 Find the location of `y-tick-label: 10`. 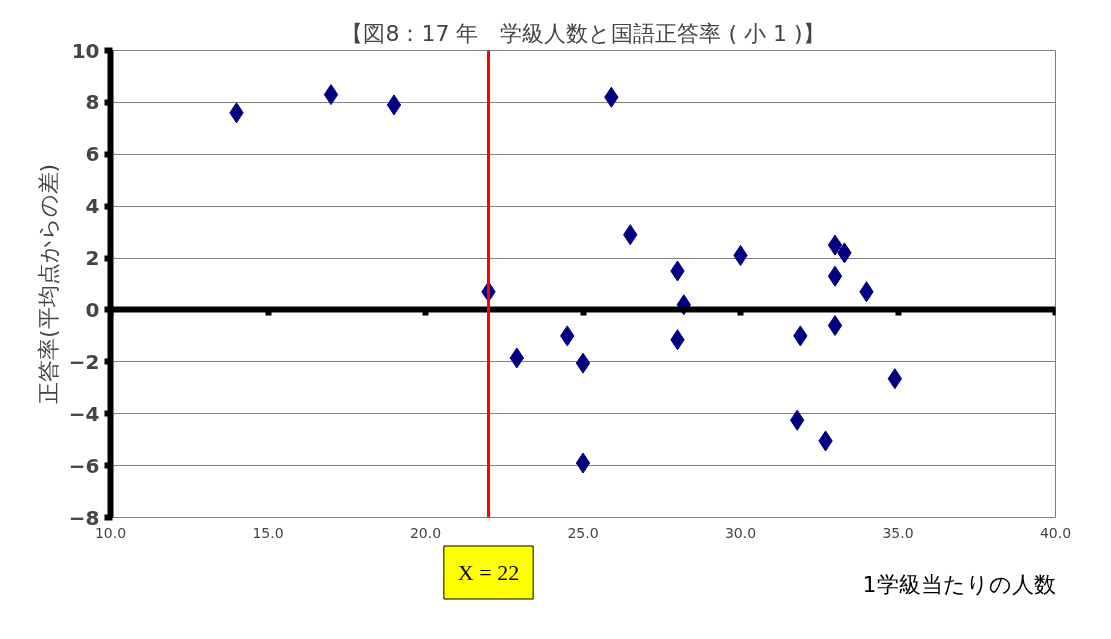

y-tick-label: 10 is located at coordinates (85, 50).